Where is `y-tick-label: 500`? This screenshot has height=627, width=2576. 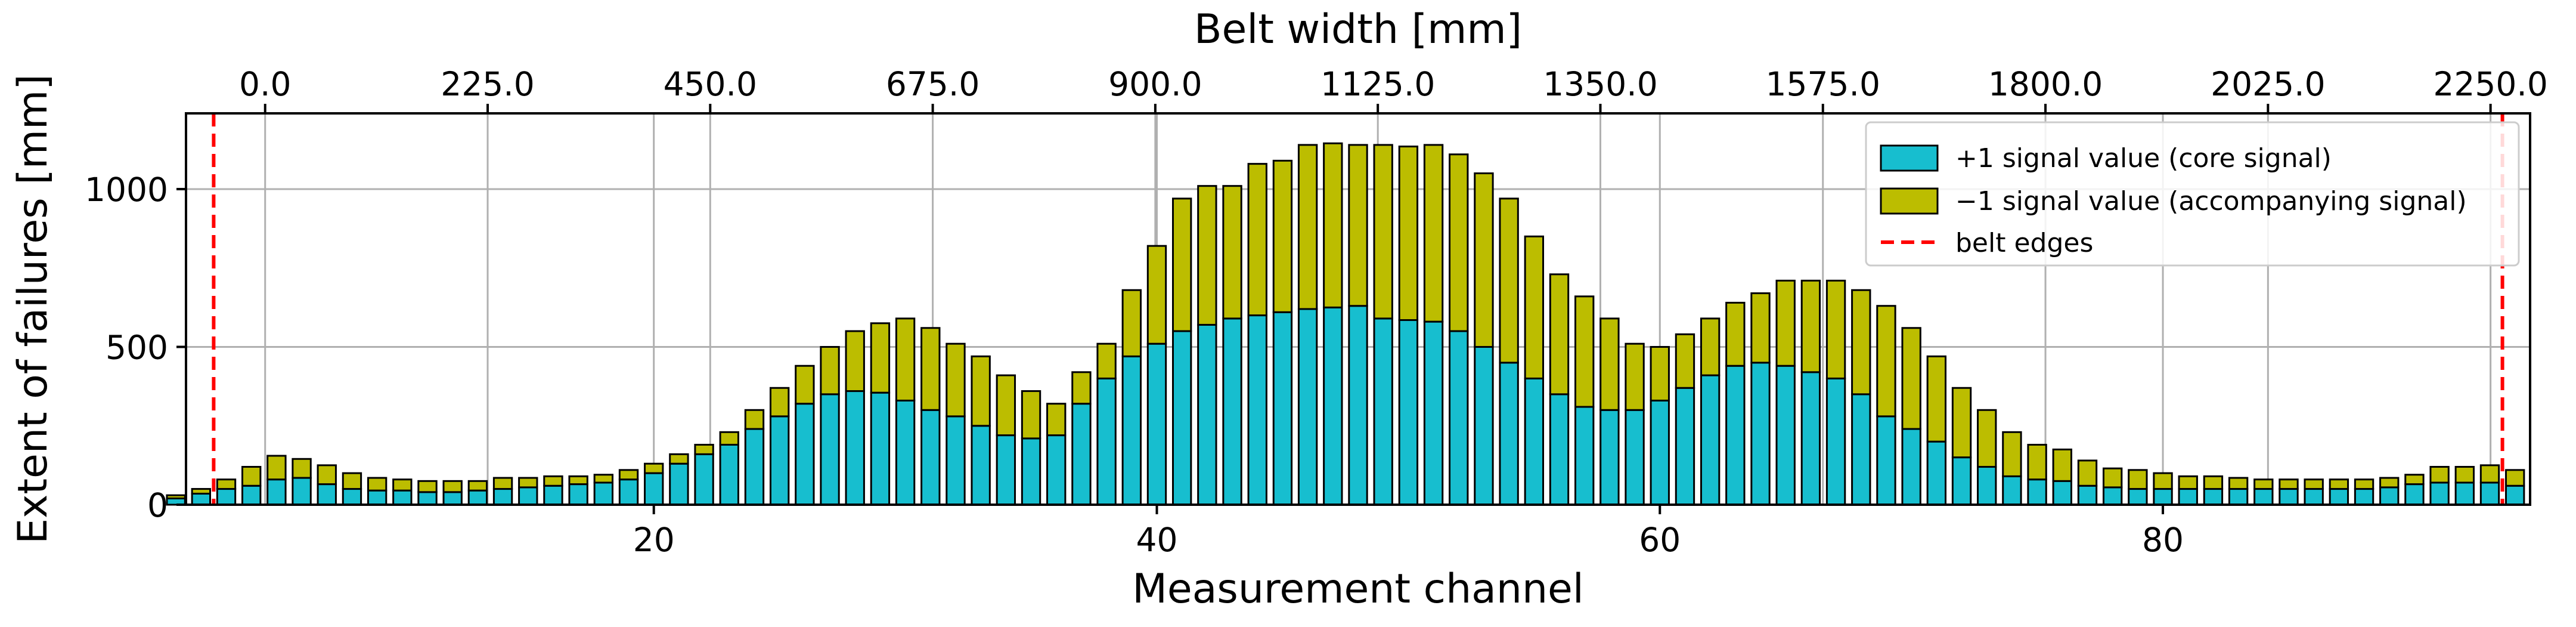 y-tick-label: 500 is located at coordinates (137, 347).